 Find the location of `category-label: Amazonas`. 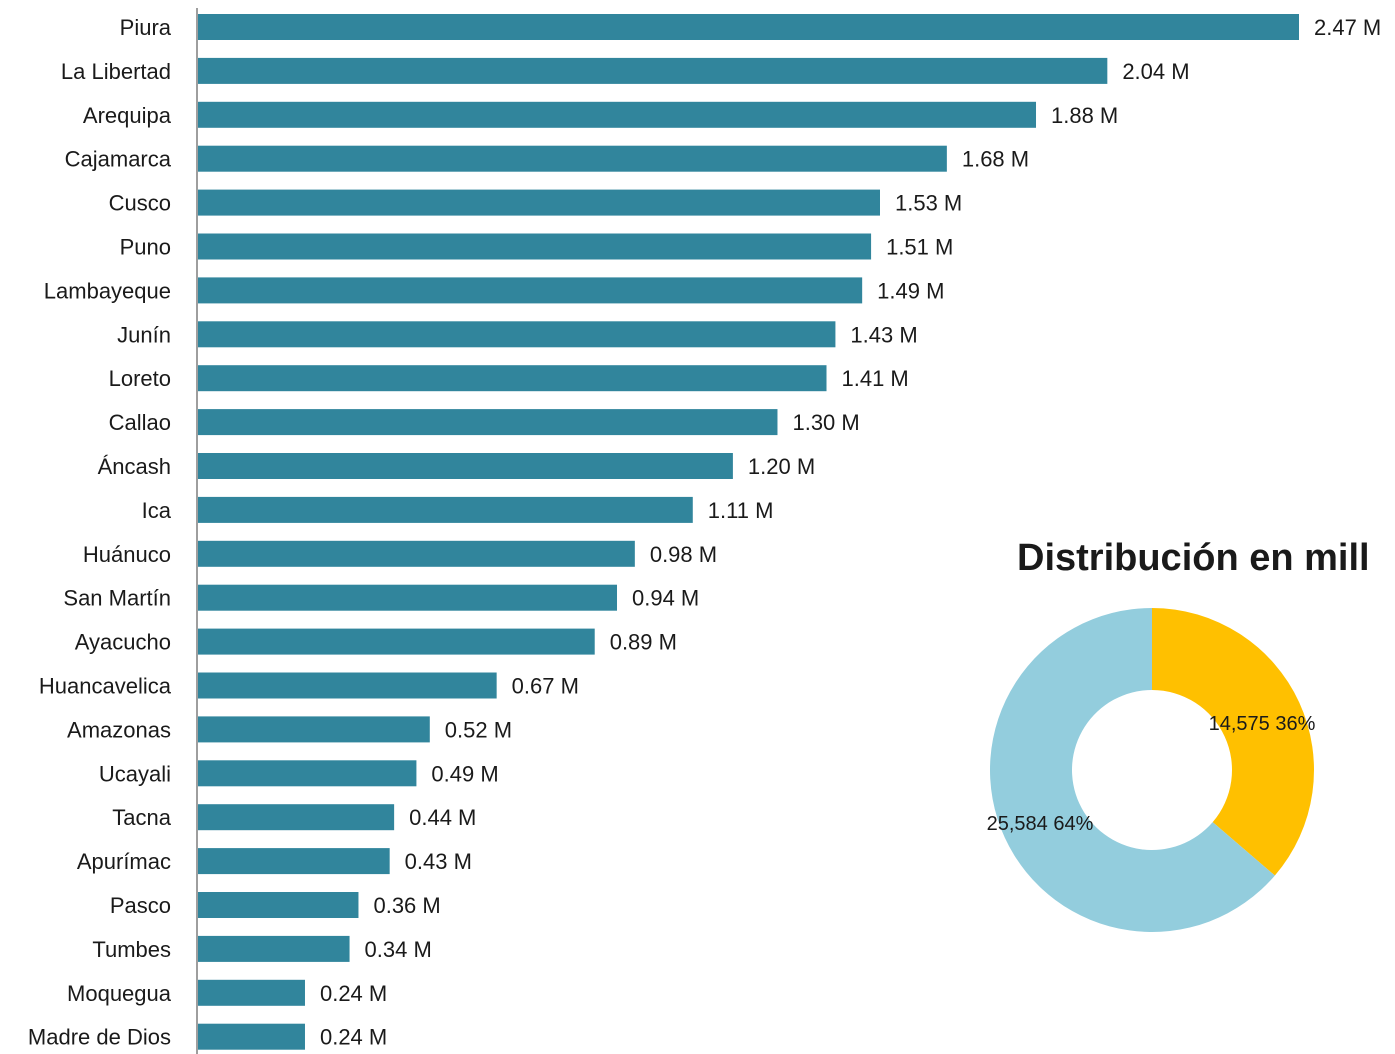

category-label: Amazonas is located at coordinates (119, 729).